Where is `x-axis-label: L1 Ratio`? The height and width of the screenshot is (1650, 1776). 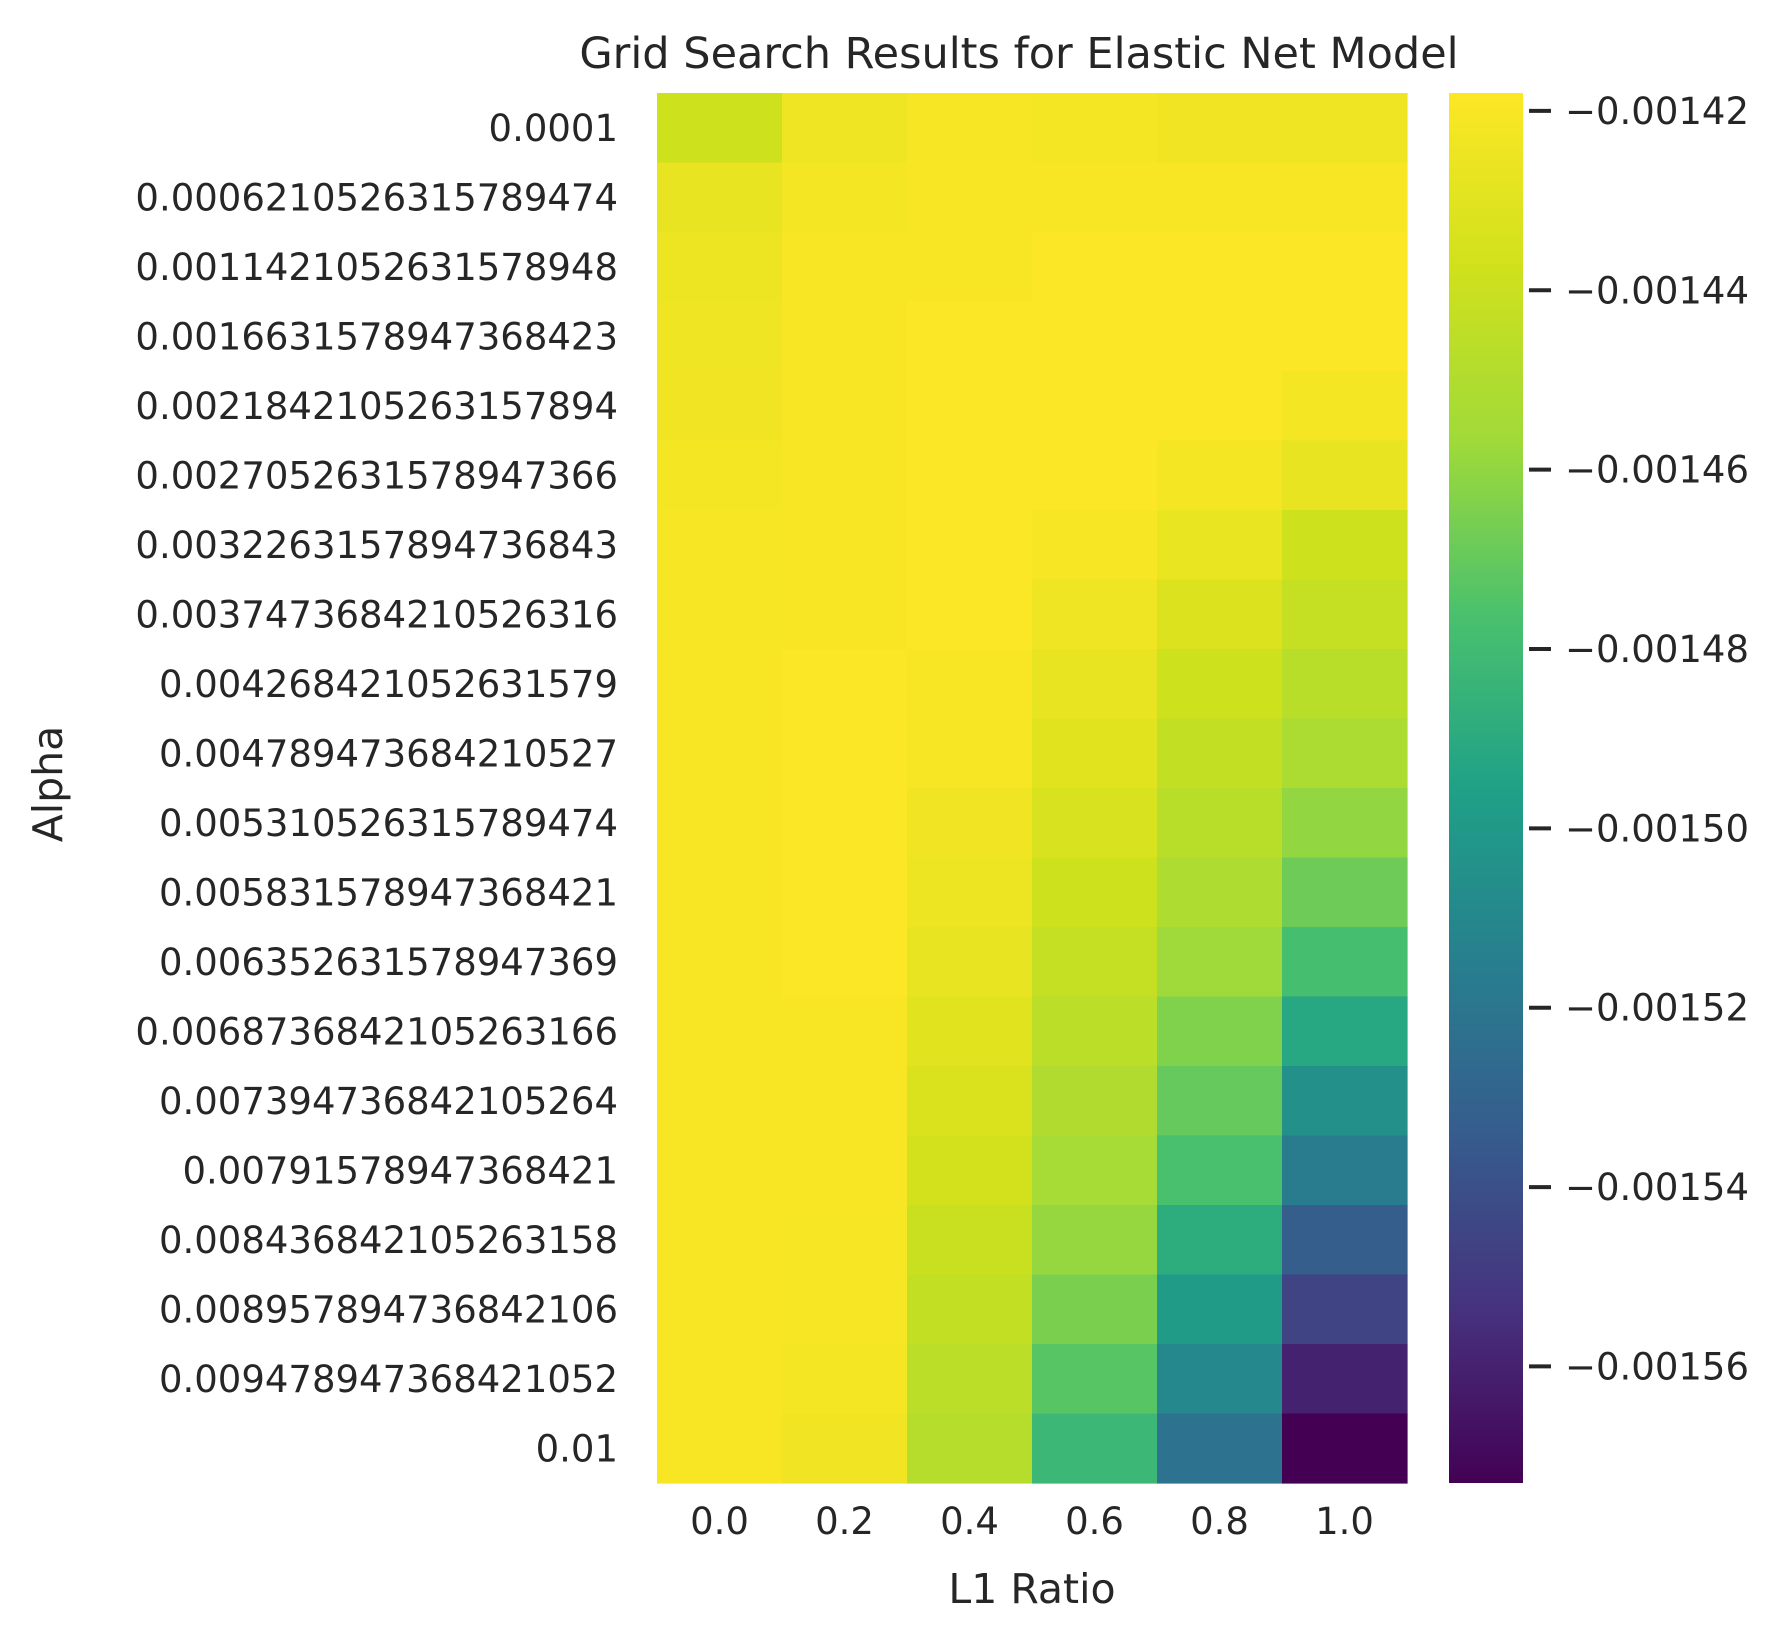
x-axis-label: L1 Ratio is located at coordinates (1031, 1589).